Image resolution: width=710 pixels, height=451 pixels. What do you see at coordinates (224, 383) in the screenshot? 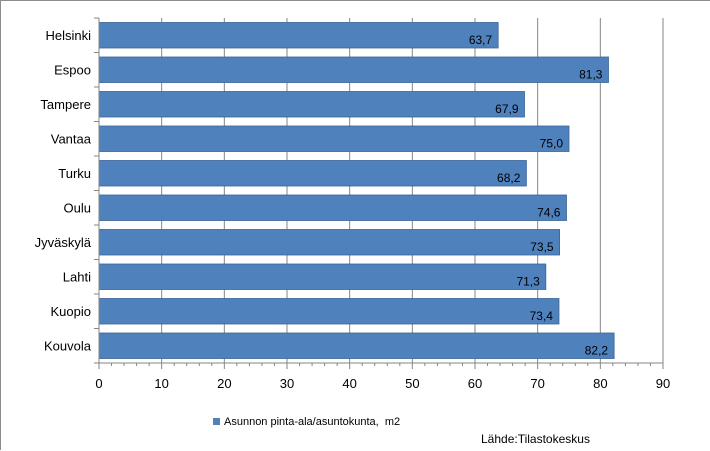
I see `x-tick-label: 20` at bounding box center [224, 383].